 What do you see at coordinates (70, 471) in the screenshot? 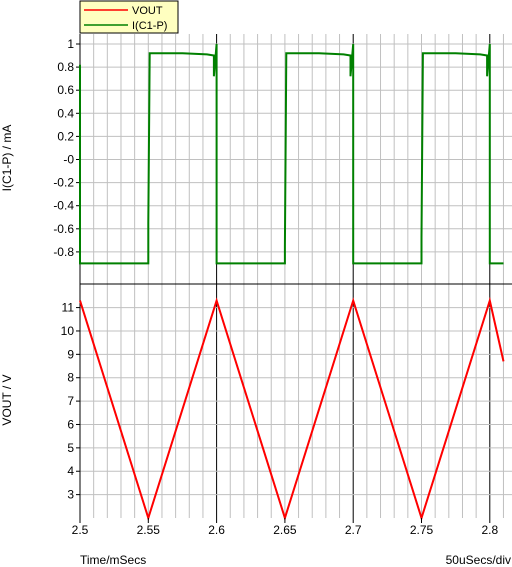
I see `bottom-y-tick-label-7: 4` at bounding box center [70, 471].